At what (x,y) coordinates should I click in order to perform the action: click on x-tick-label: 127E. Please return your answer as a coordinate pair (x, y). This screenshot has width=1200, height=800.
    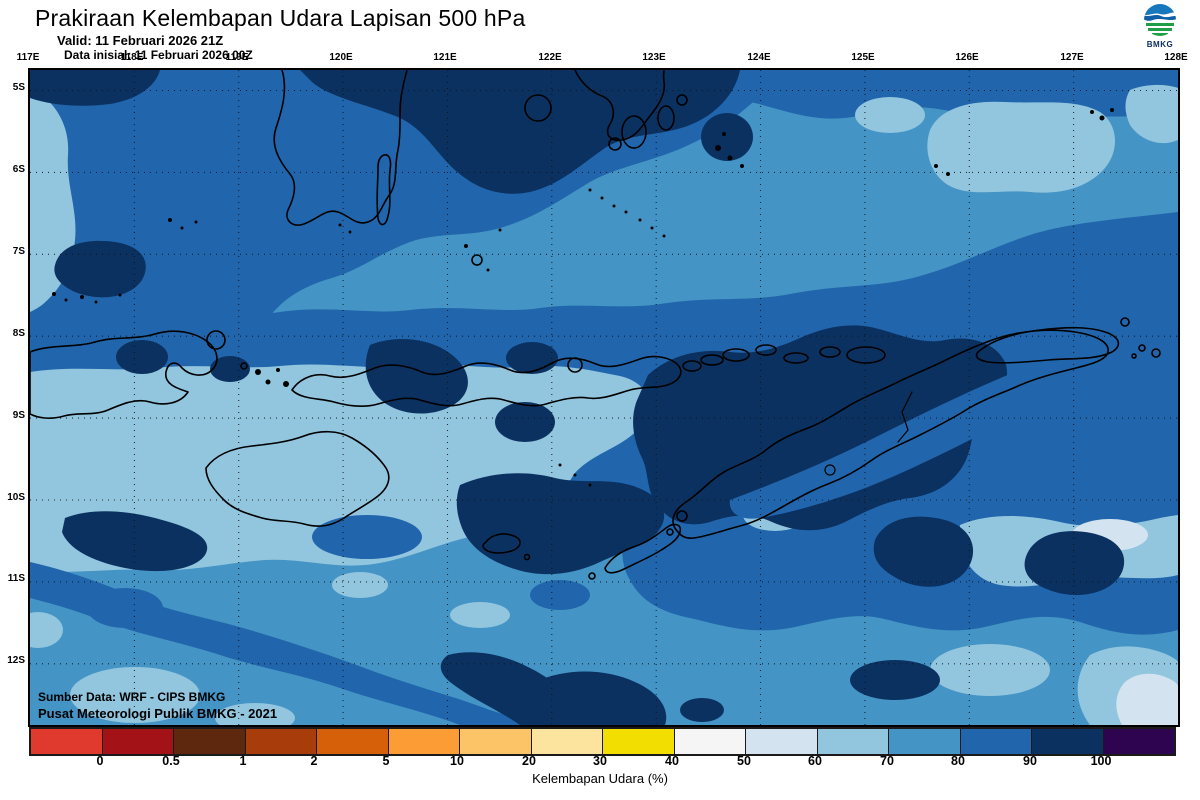
    Looking at the image, I should click on (1072, 57).